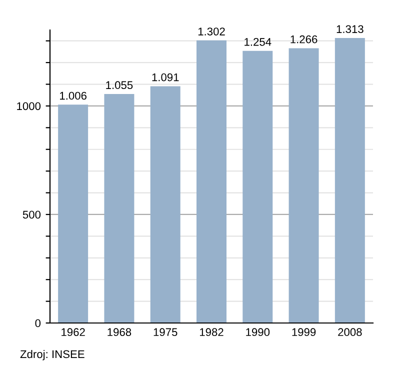 The width and height of the screenshot is (400, 373). What do you see at coordinates (211, 32) in the screenshot?
I see `data-label: 1.302` at bounding box center [211, 32].